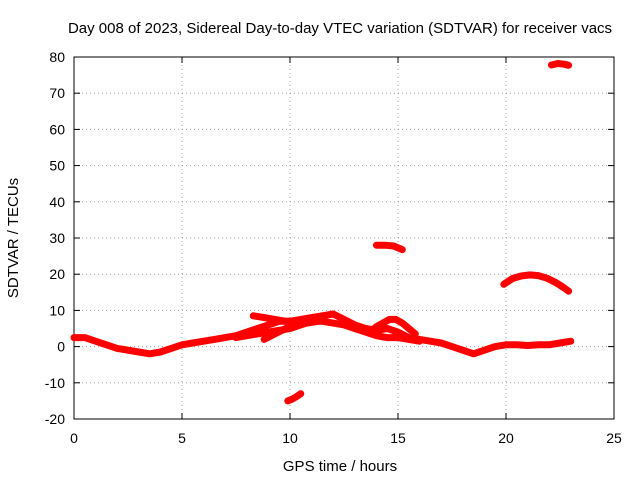 Image resolution: width=640 pixels, height=480 pixels. What do you see at coordinates (328, 331) in the screenshot?
I see `series-main-lower-band` at bounding box center [328, 331].